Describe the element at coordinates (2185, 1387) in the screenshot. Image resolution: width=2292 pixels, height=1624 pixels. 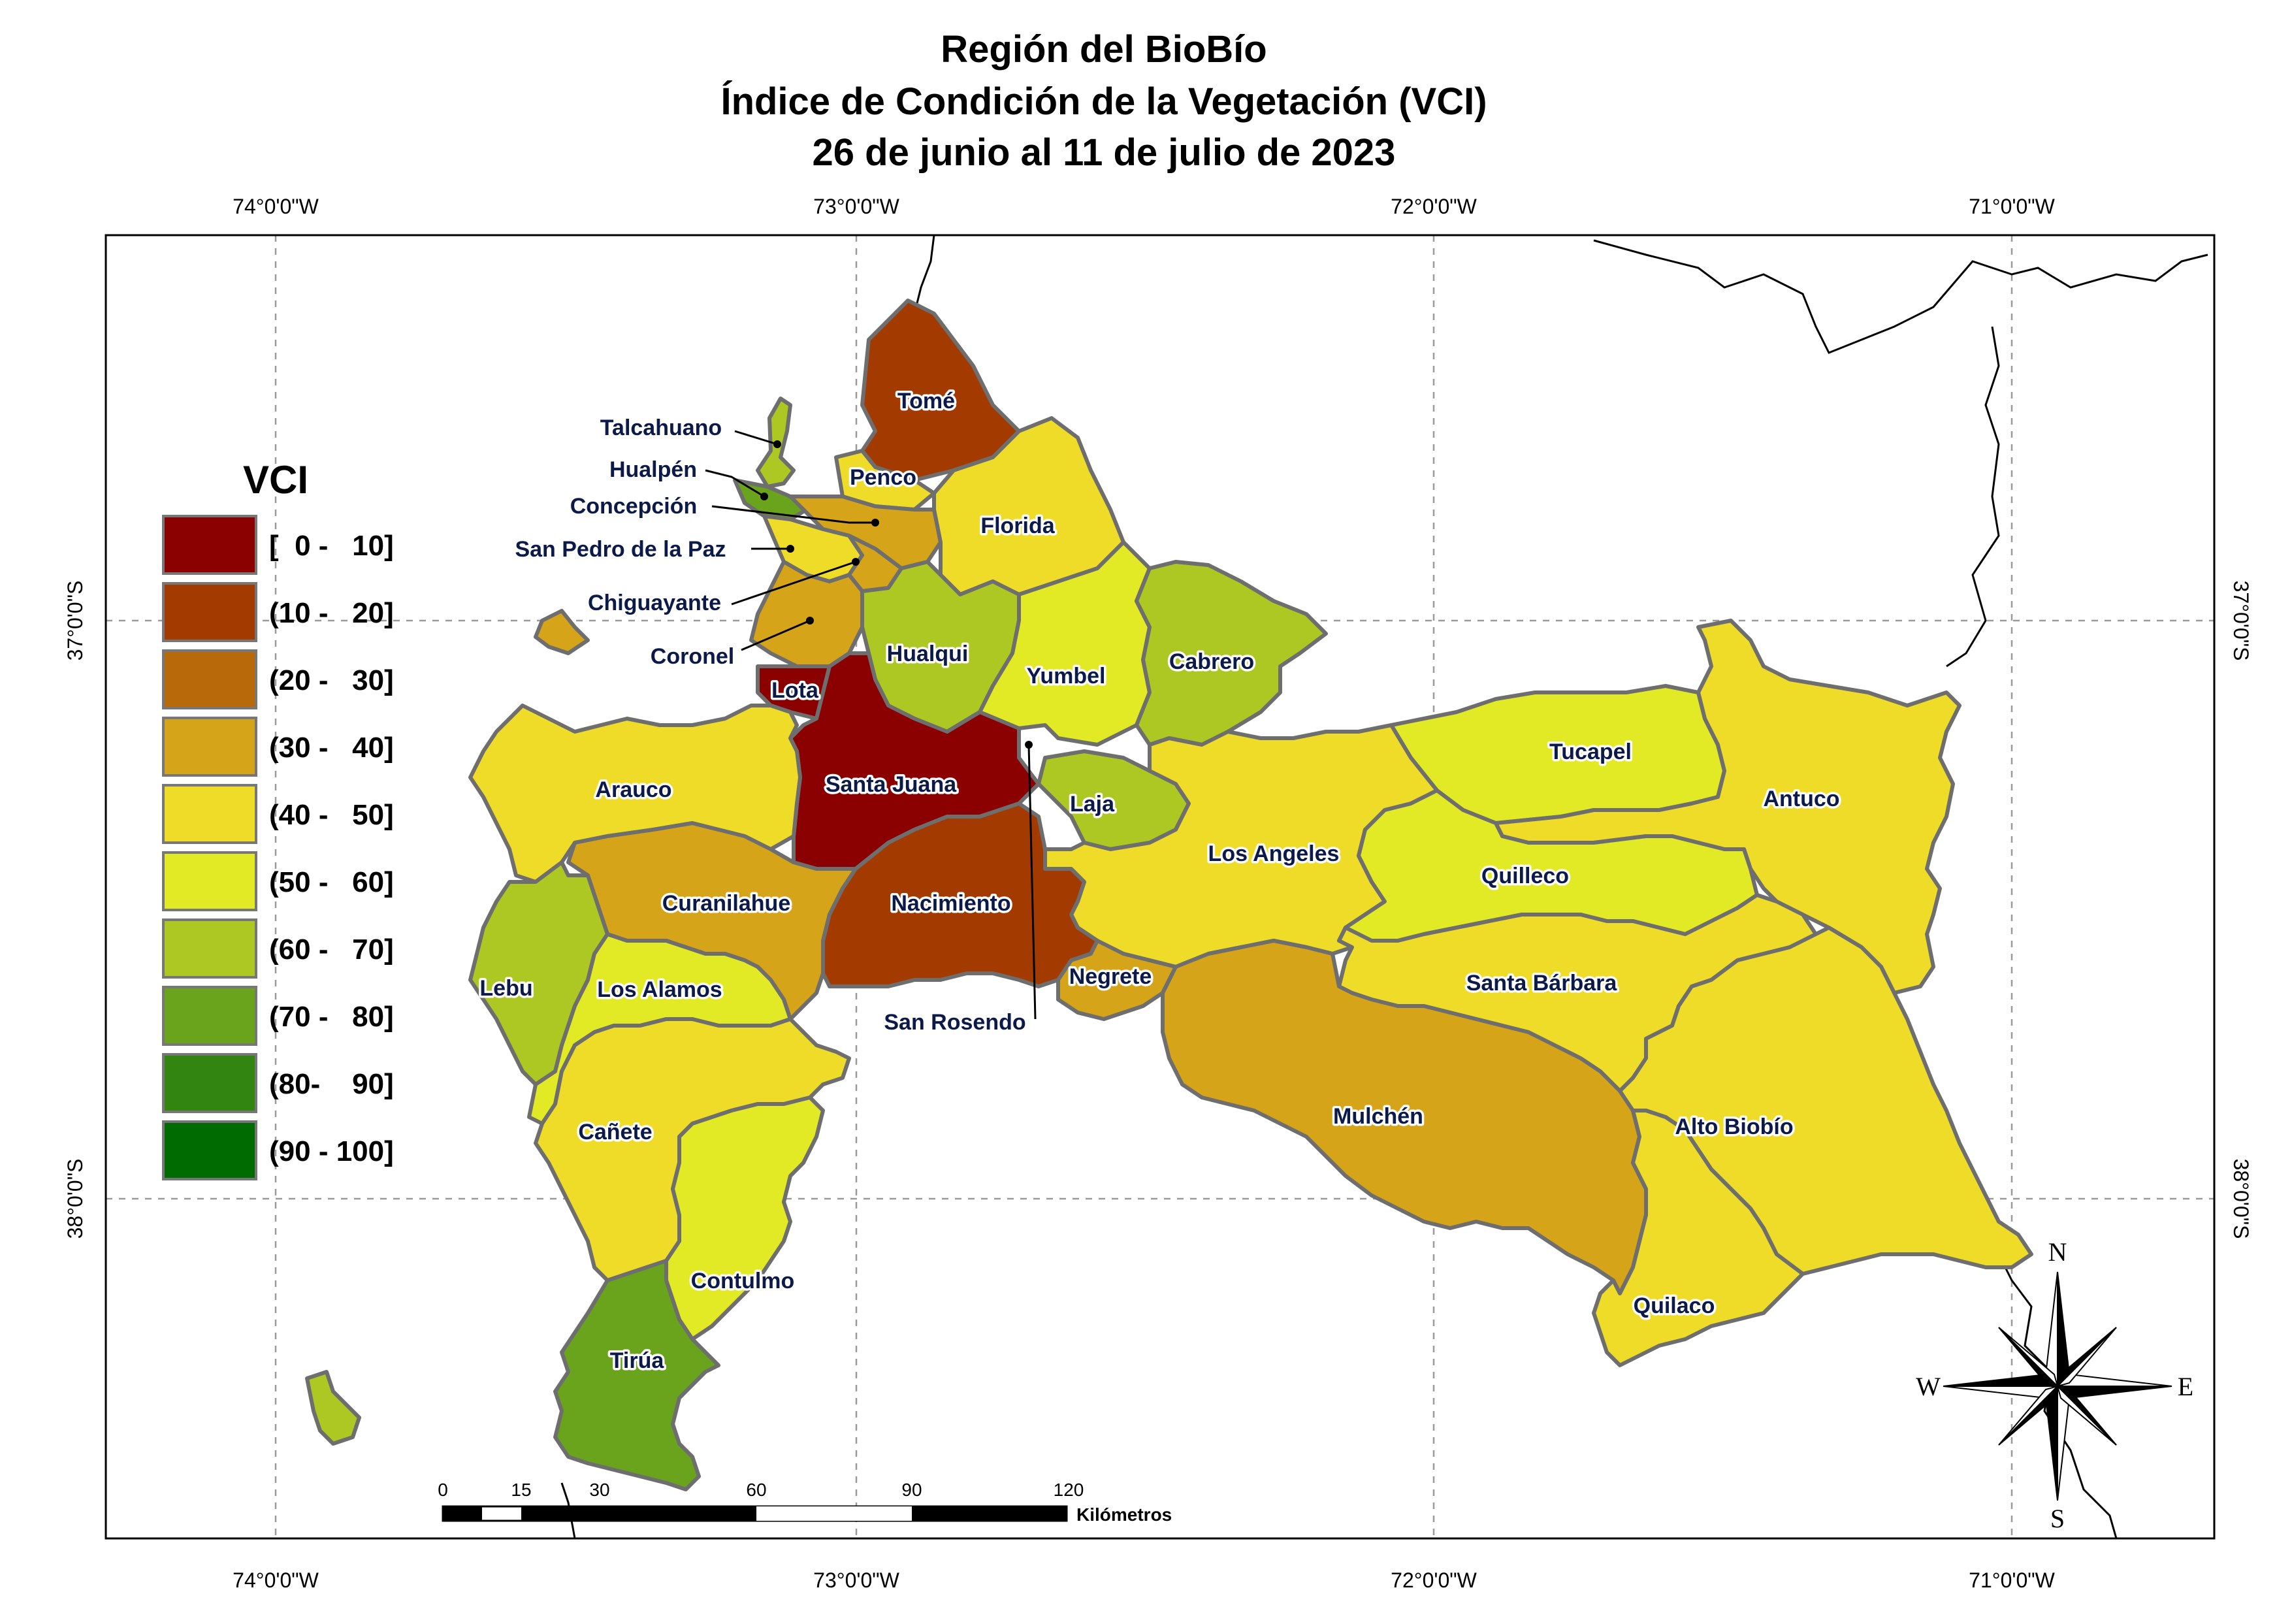
I see `compass-e: E` at that location.